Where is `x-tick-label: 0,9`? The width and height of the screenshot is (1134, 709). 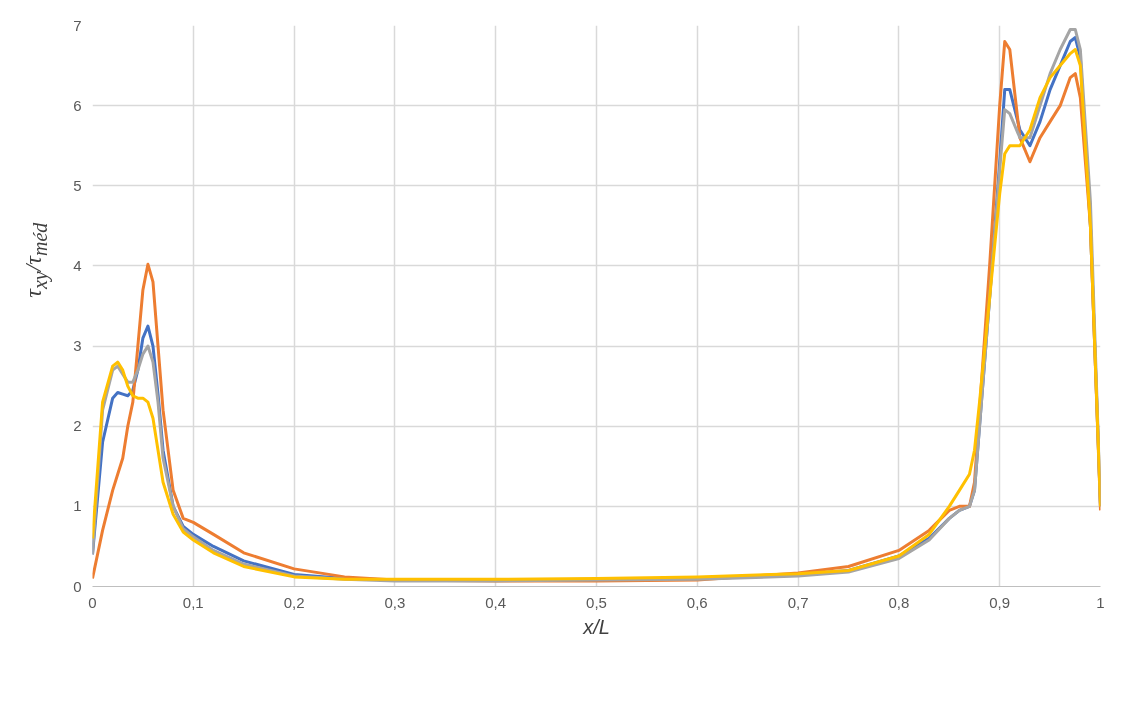
x-tick-label: 0,9 is located at coordinates (1000, 602).